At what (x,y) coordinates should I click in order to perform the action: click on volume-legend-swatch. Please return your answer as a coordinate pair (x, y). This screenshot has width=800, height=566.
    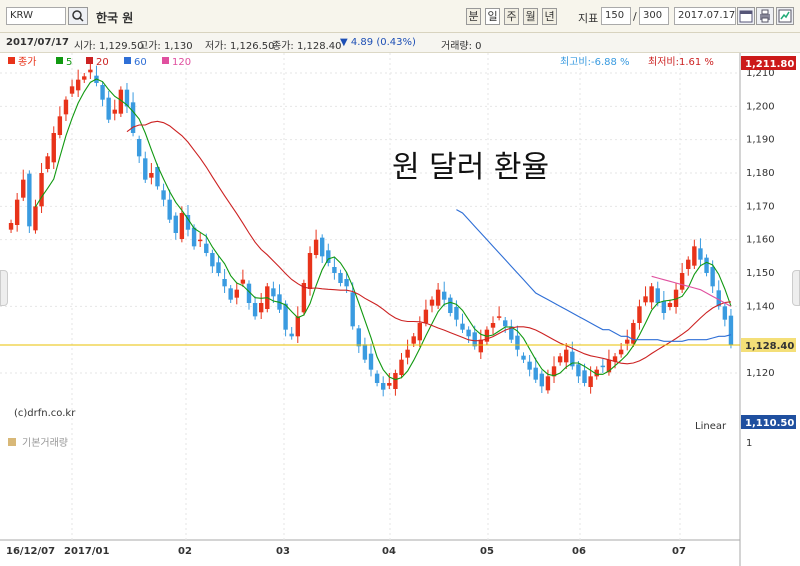
    Looking at the image, I should click on (12, 442).